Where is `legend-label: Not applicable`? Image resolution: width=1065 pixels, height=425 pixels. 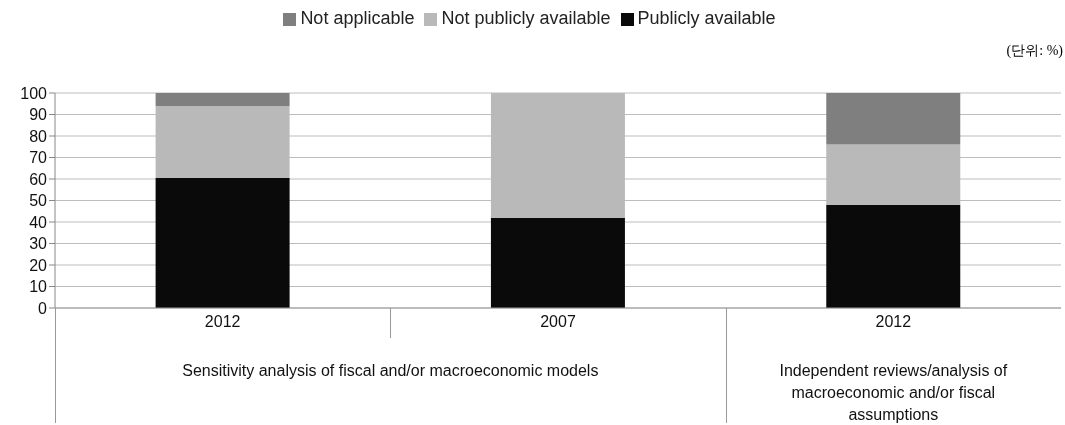
legend-label: Not applicable is located at coordinates (357, 18).